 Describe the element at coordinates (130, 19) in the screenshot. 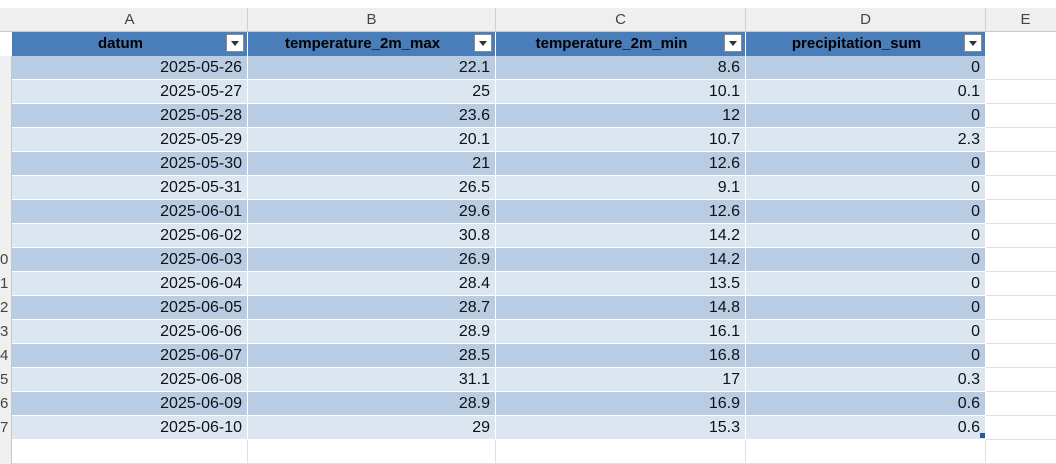

I see `column-header-a: A` at that location.